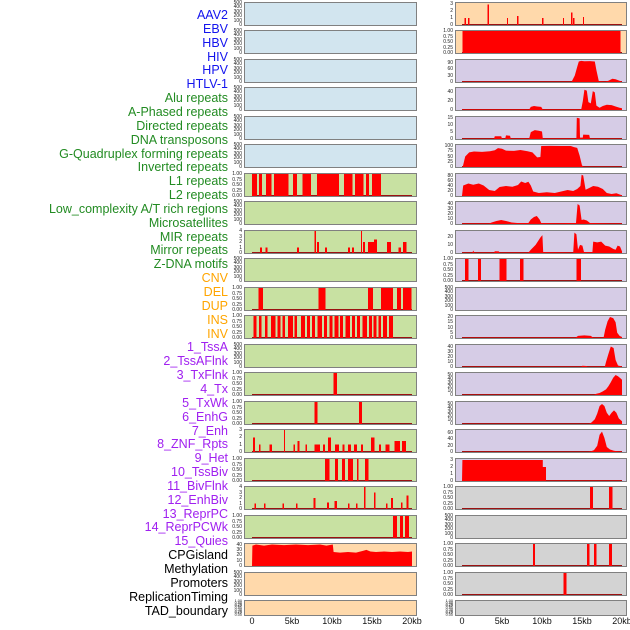 The width and height of the screenshot is (630, 630). I want to click on track-label: 10_TssBiv, so click(199, 472).